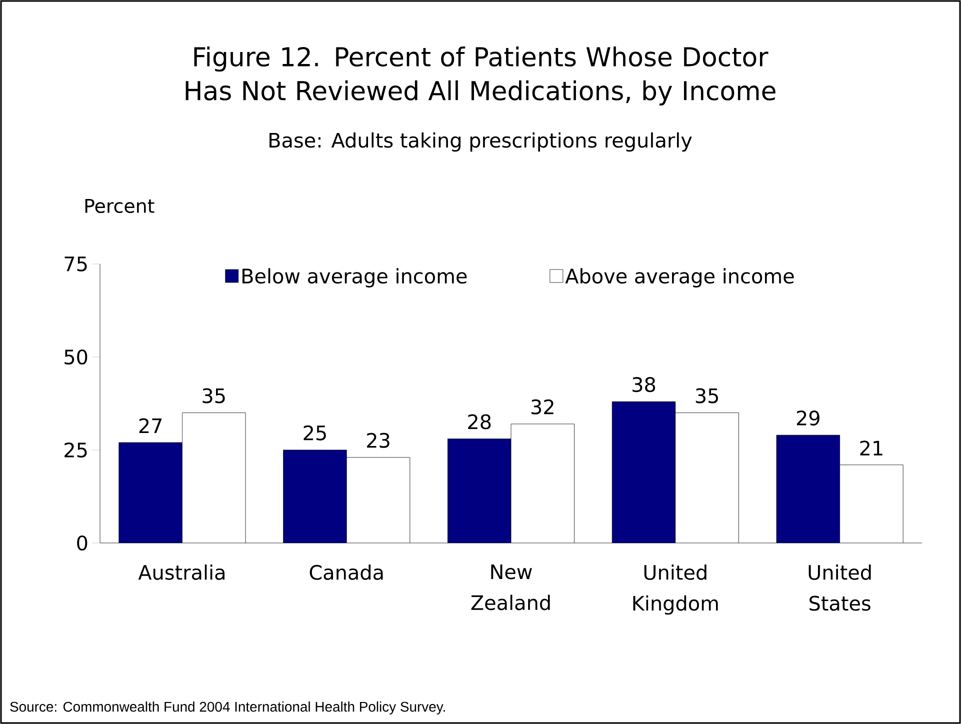 The height and width of the screenshot is (724, 961). What do you see at coordinates (644, 384) in the screenshot?
I see `data-label: 38` at bounding box center [644, 384].